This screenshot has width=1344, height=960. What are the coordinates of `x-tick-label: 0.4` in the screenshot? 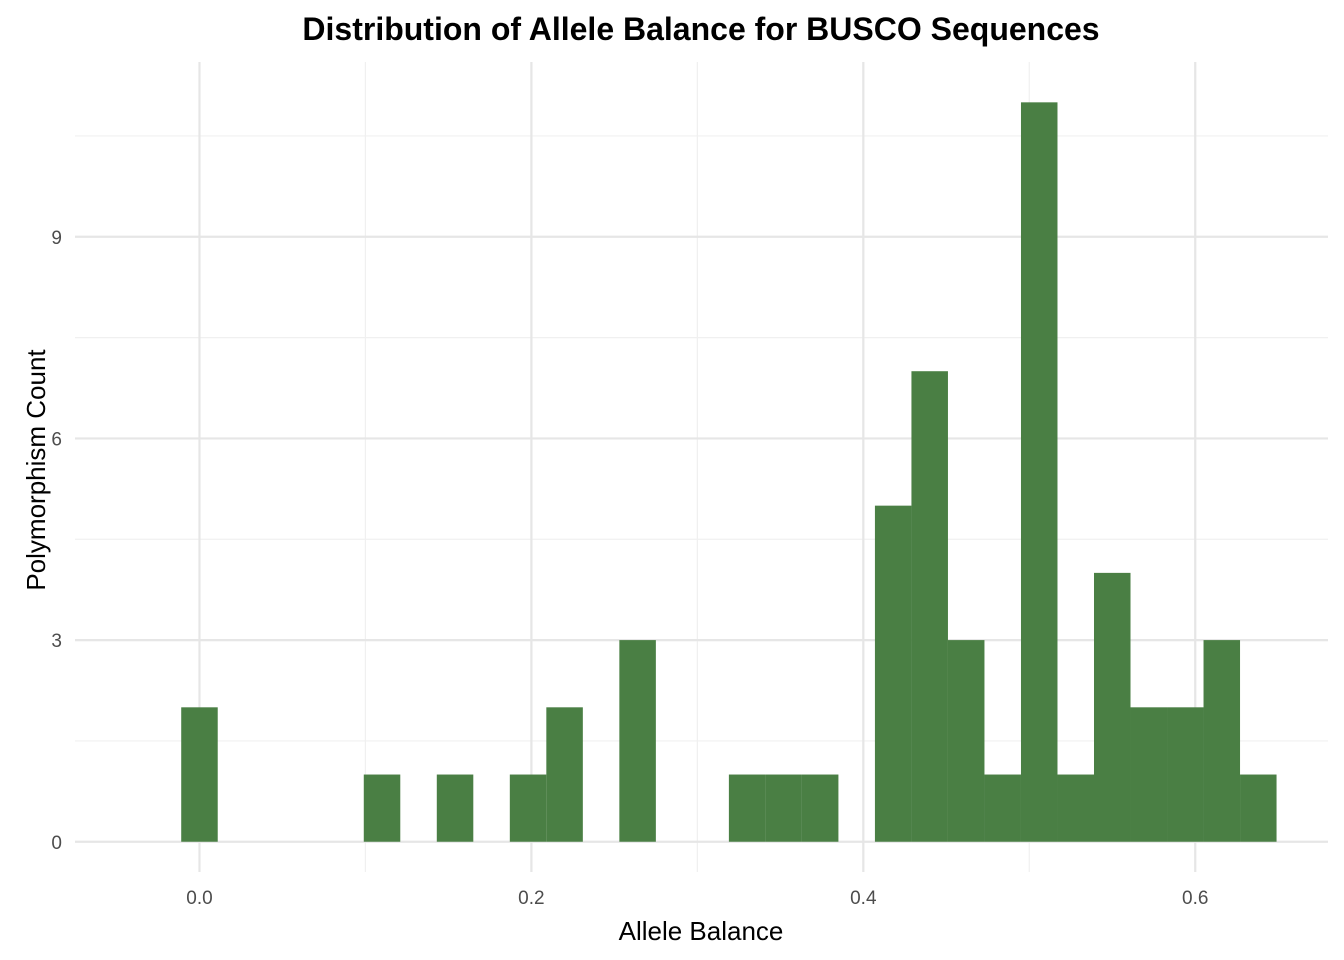 It's located at (863, 898).